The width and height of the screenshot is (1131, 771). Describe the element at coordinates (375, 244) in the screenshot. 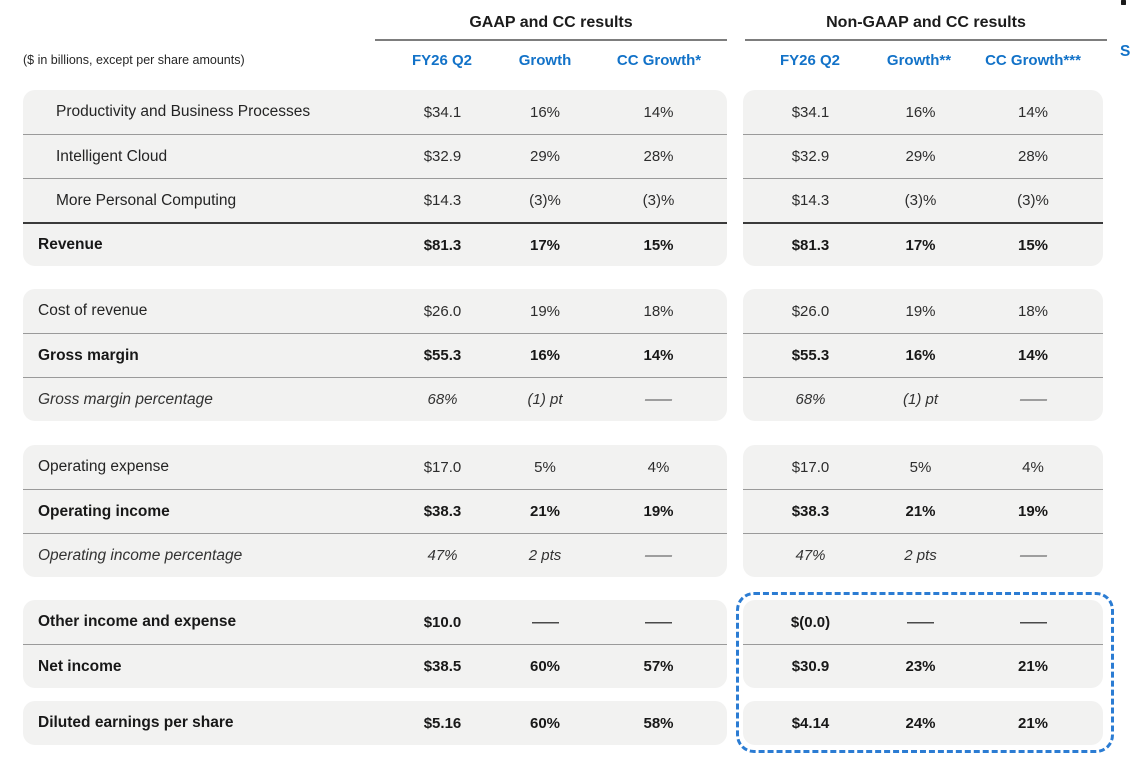

I see `row-left-strip: Revenue $81.3 17% 15%` at that location.